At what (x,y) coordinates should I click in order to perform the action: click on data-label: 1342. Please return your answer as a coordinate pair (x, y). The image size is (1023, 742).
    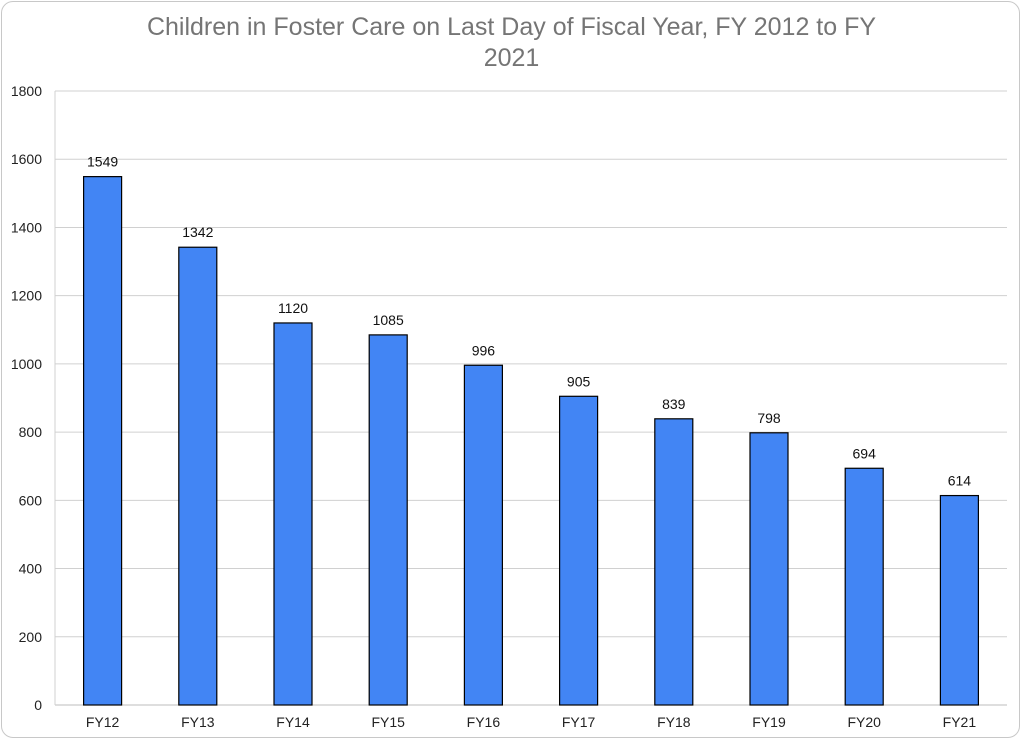
    Looking at the image, I should click on (197, 232).